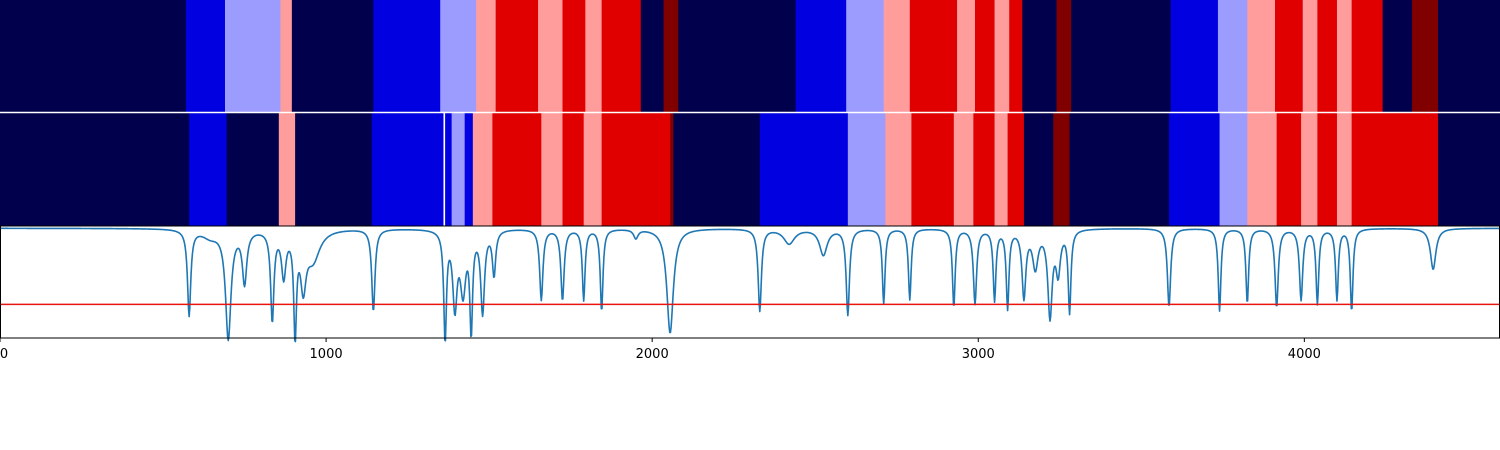 This screenshot has width=1500, height=450. What do you see at coordinates (326, 354) in the screenshot?
I see `x-tick-label: 1000` at bounding box center [326, 354].